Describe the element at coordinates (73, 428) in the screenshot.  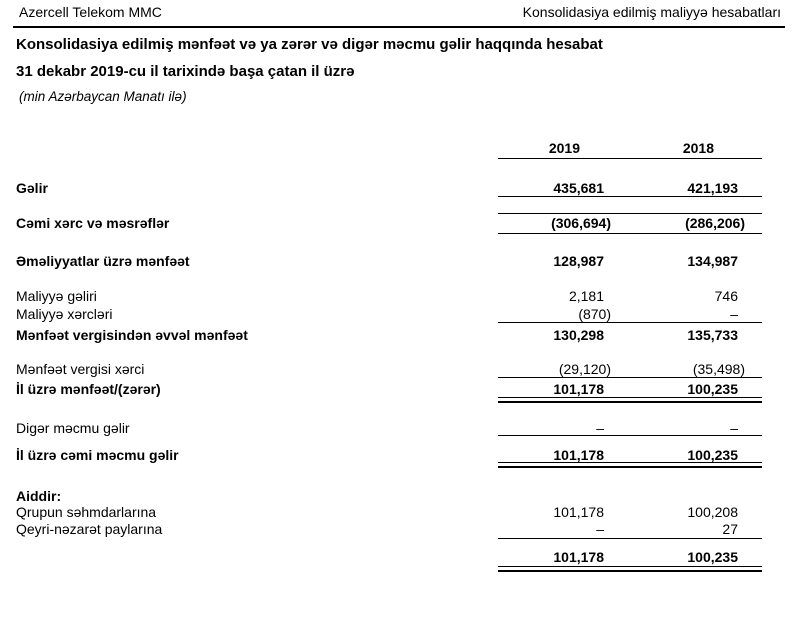
I see `row-label: Digər məcmu gəlir` at that location.